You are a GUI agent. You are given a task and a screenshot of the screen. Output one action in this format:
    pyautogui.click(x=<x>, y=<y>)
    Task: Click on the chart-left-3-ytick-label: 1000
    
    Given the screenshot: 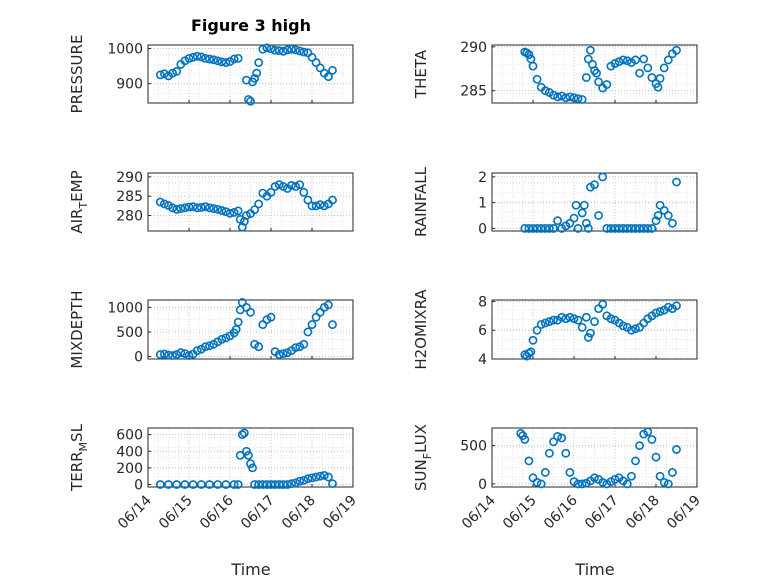 What is the action you would take?
    pyautogui.click(x=125, y=308)
    